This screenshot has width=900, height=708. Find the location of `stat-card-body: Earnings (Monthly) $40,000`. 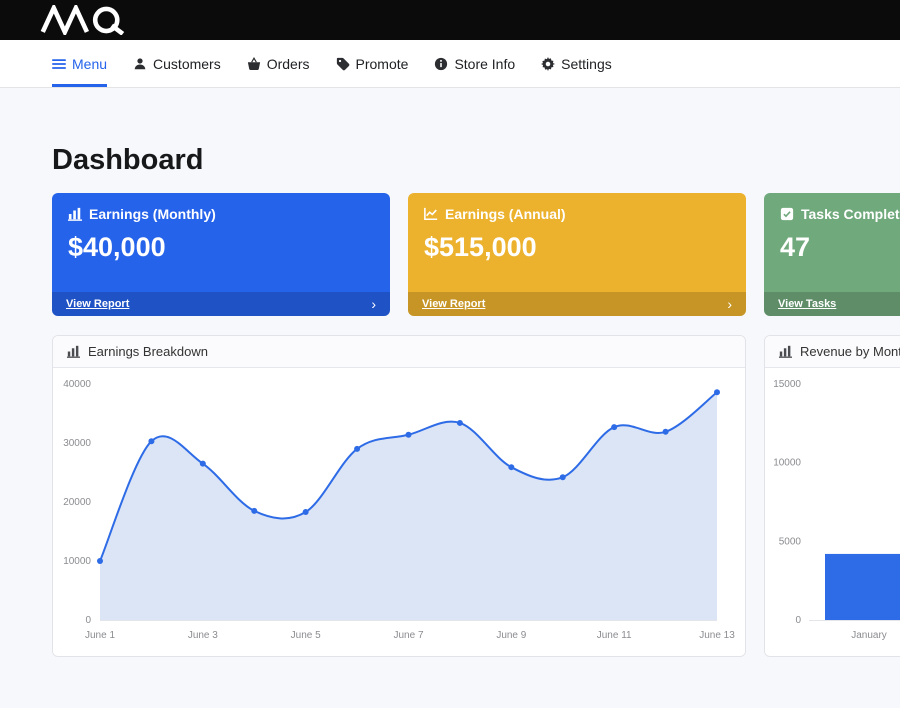

stat-card-body: Earnings (Monthly) $40,000 is located at coordinates (221, 234).